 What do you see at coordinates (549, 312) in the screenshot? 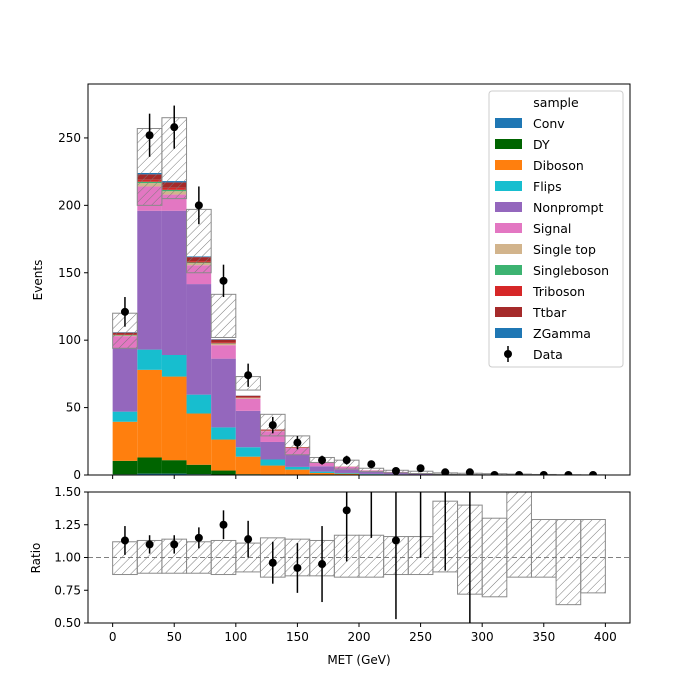
I see `legend-label: Ttbar` at bounding box center [549, 312].